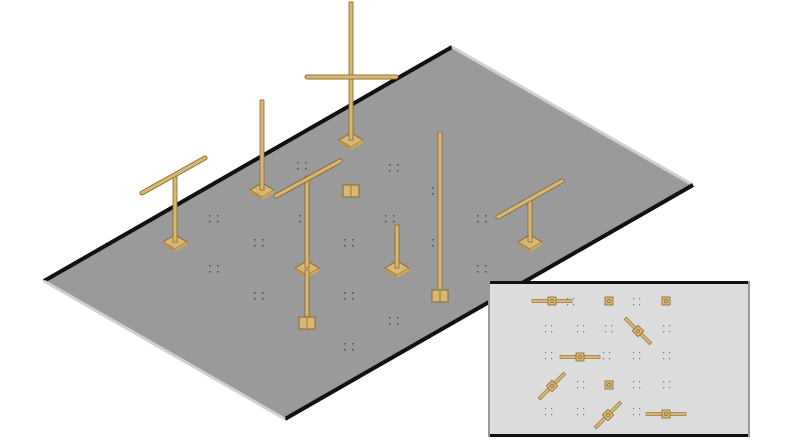  I want to click on back-plain-post, so click(262, 149).